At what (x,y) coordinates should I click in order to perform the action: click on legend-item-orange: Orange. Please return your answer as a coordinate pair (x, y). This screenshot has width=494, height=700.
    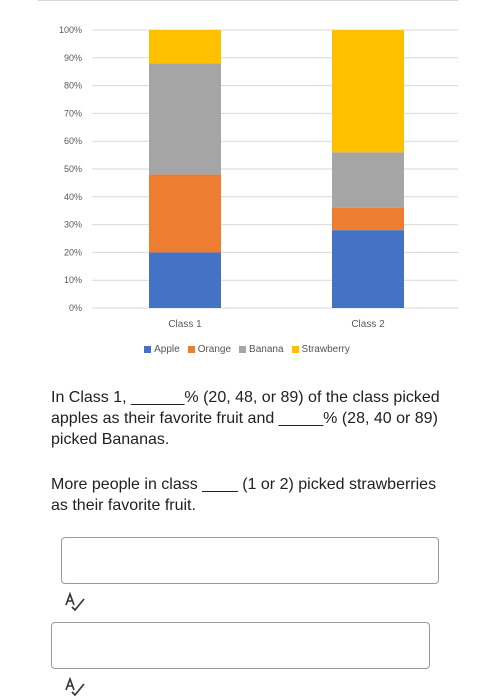
    Looking at the image, I should click on (209, 349).